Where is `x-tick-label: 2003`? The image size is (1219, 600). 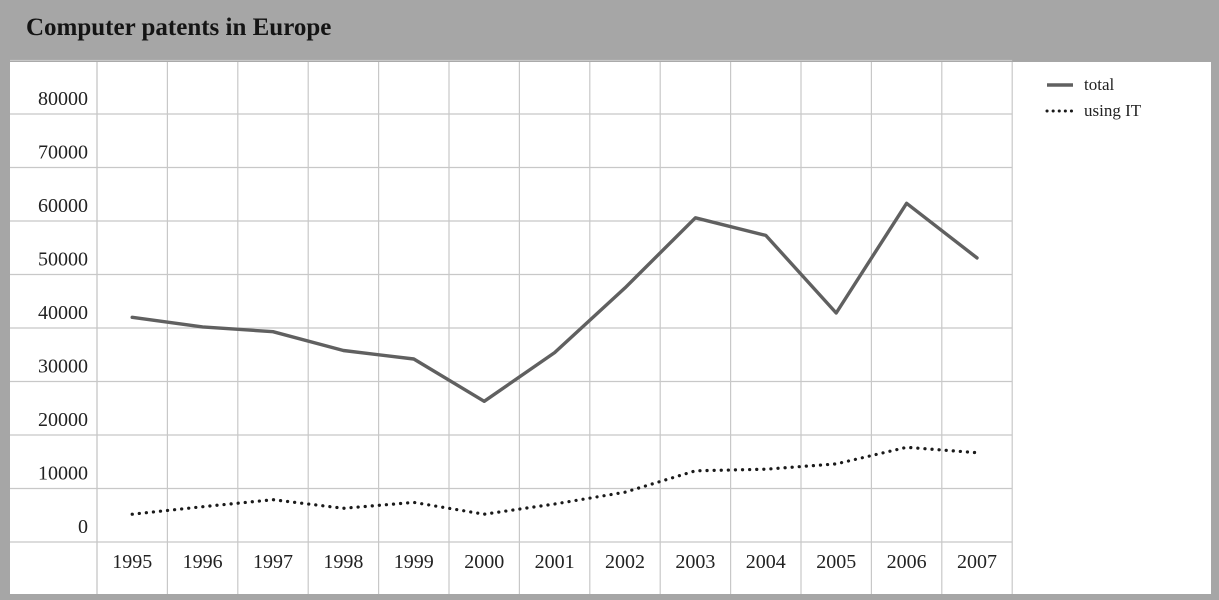
x-tick-label: 2003 is located at coordinates (695, 562).